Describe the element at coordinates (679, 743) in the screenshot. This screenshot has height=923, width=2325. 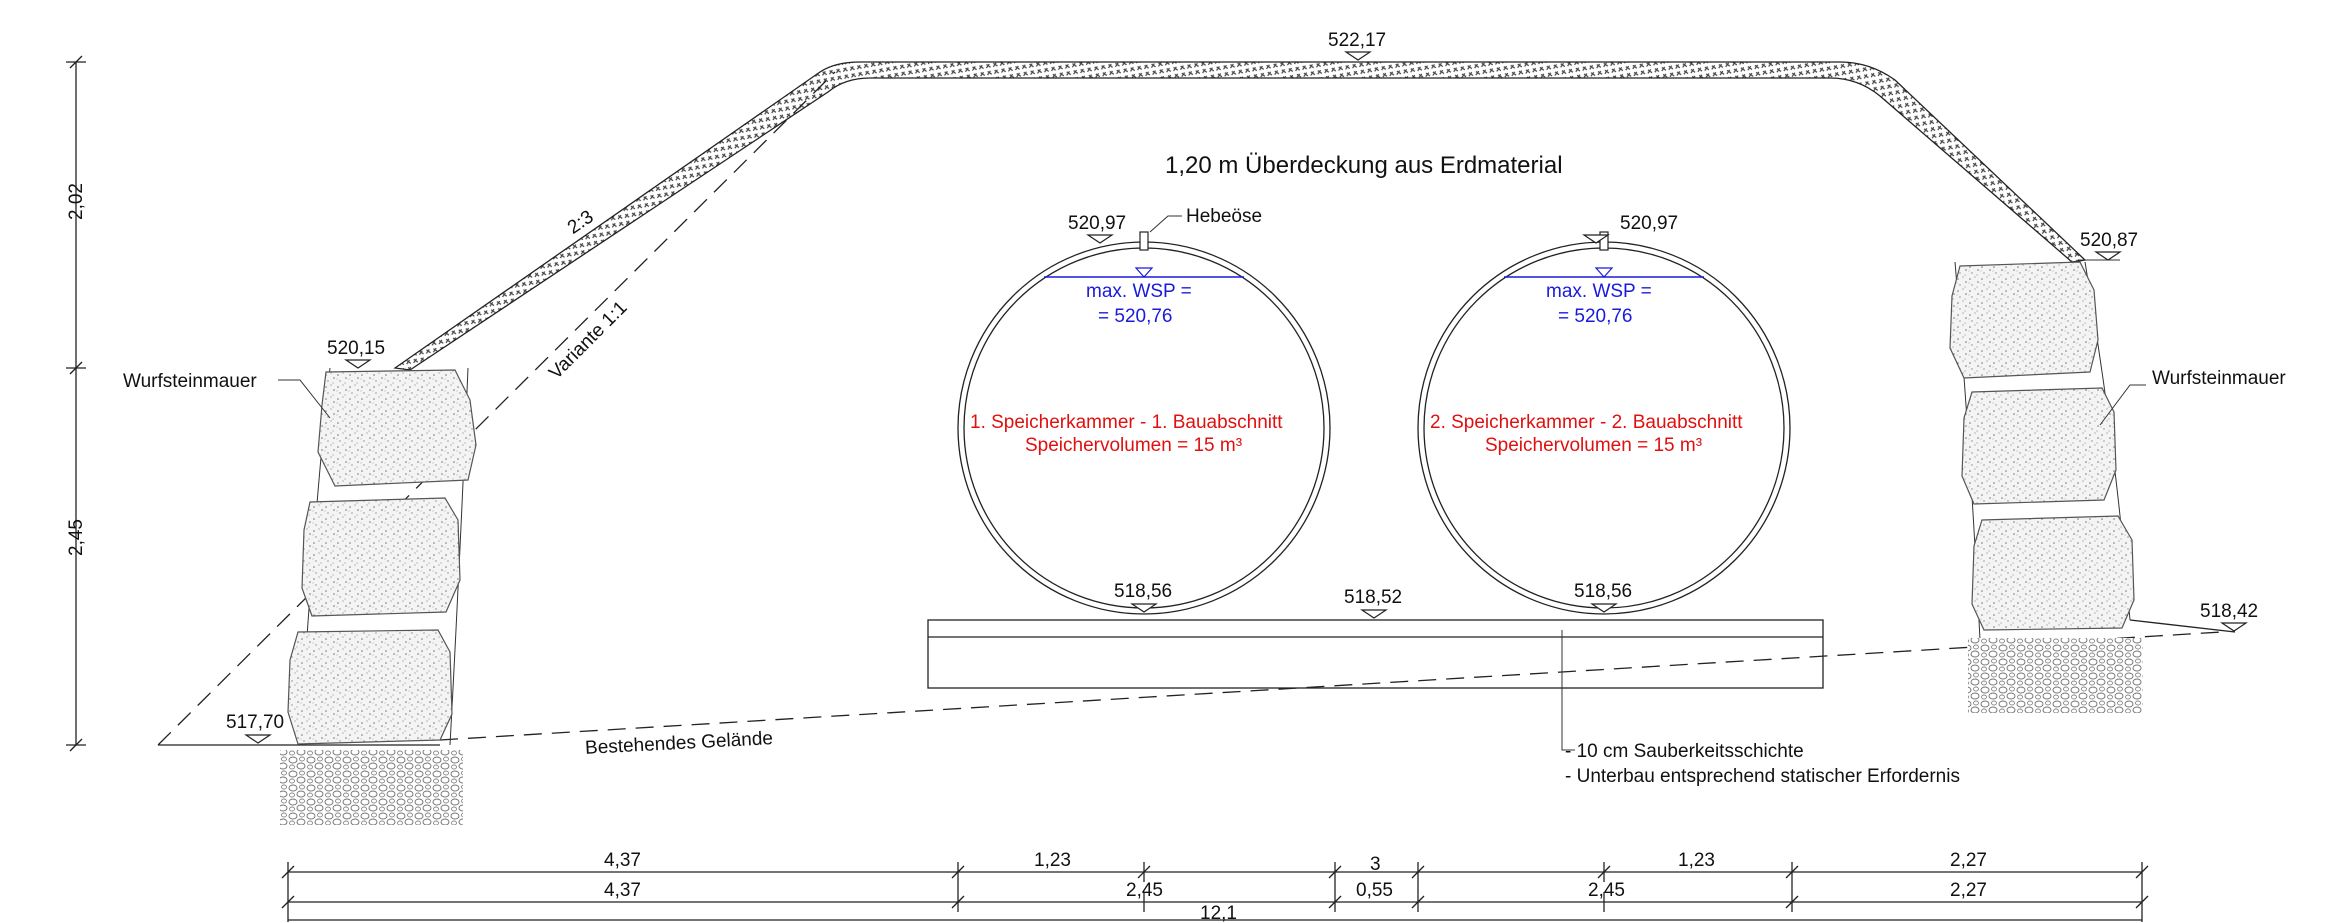
I see `terrain-label: Bestehendes Gelände` at that location.